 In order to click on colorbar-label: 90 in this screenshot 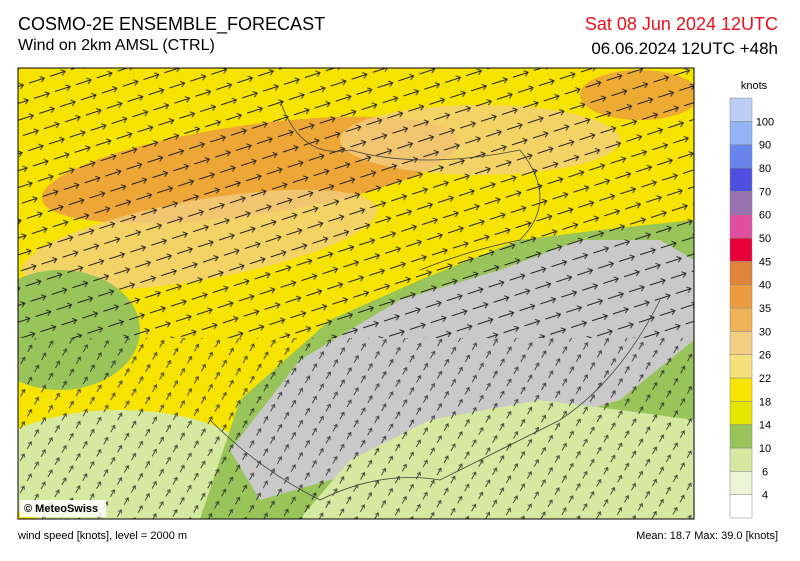, I will do `click(765, 146)`.